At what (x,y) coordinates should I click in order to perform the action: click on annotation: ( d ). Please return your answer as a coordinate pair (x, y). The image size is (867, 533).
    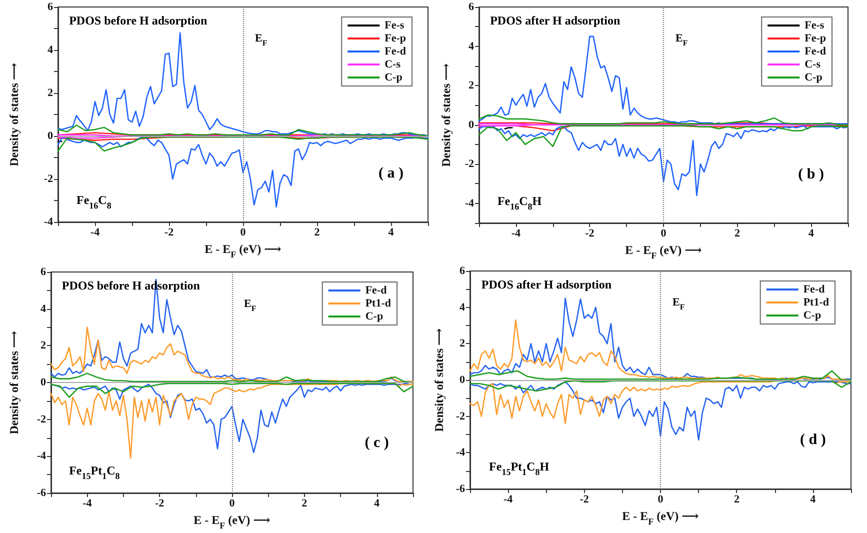
    Looking at the image, I should click on (813, 440).